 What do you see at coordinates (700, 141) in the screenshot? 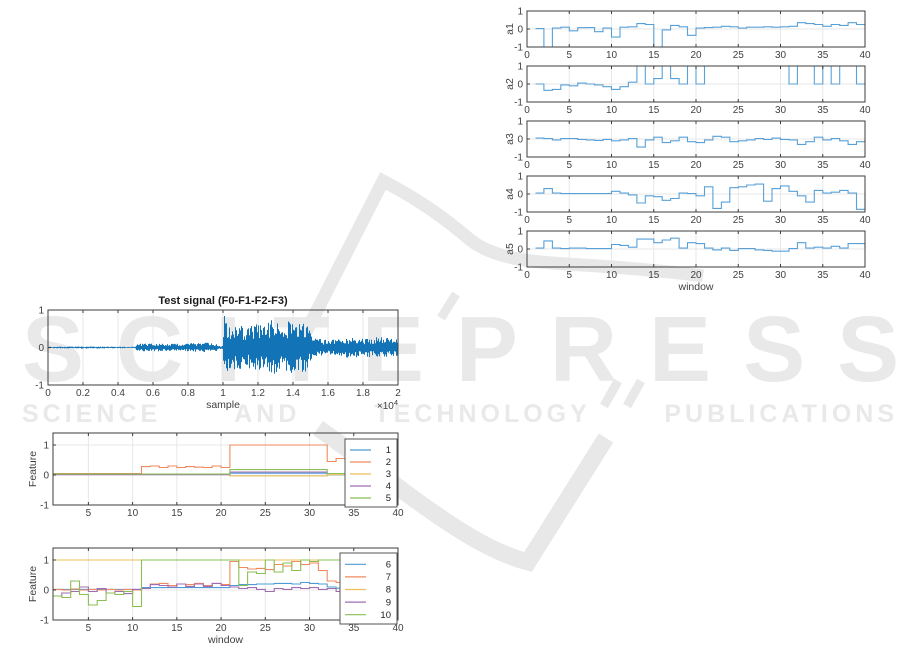
I see `series-line-a3` at bounding box center [700, 141].